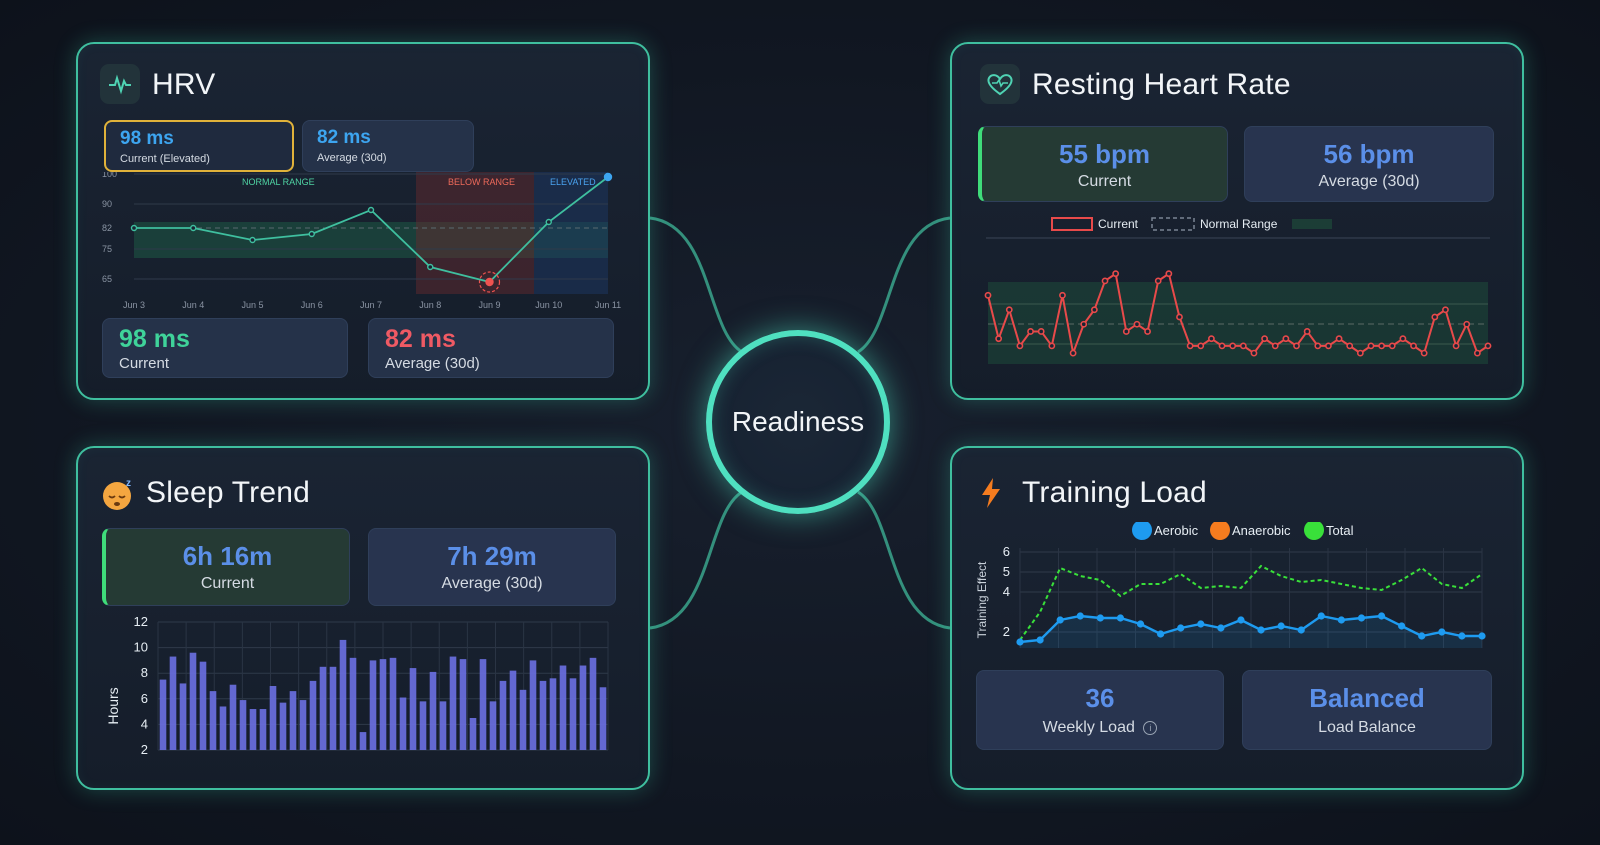 The width and height of the screenshot is (1600, 845). What do you see at coordinates (548, 305) in the screenshot?
I see `hrv-xtick-label: Jun 10` at bounding box center [548, 305].